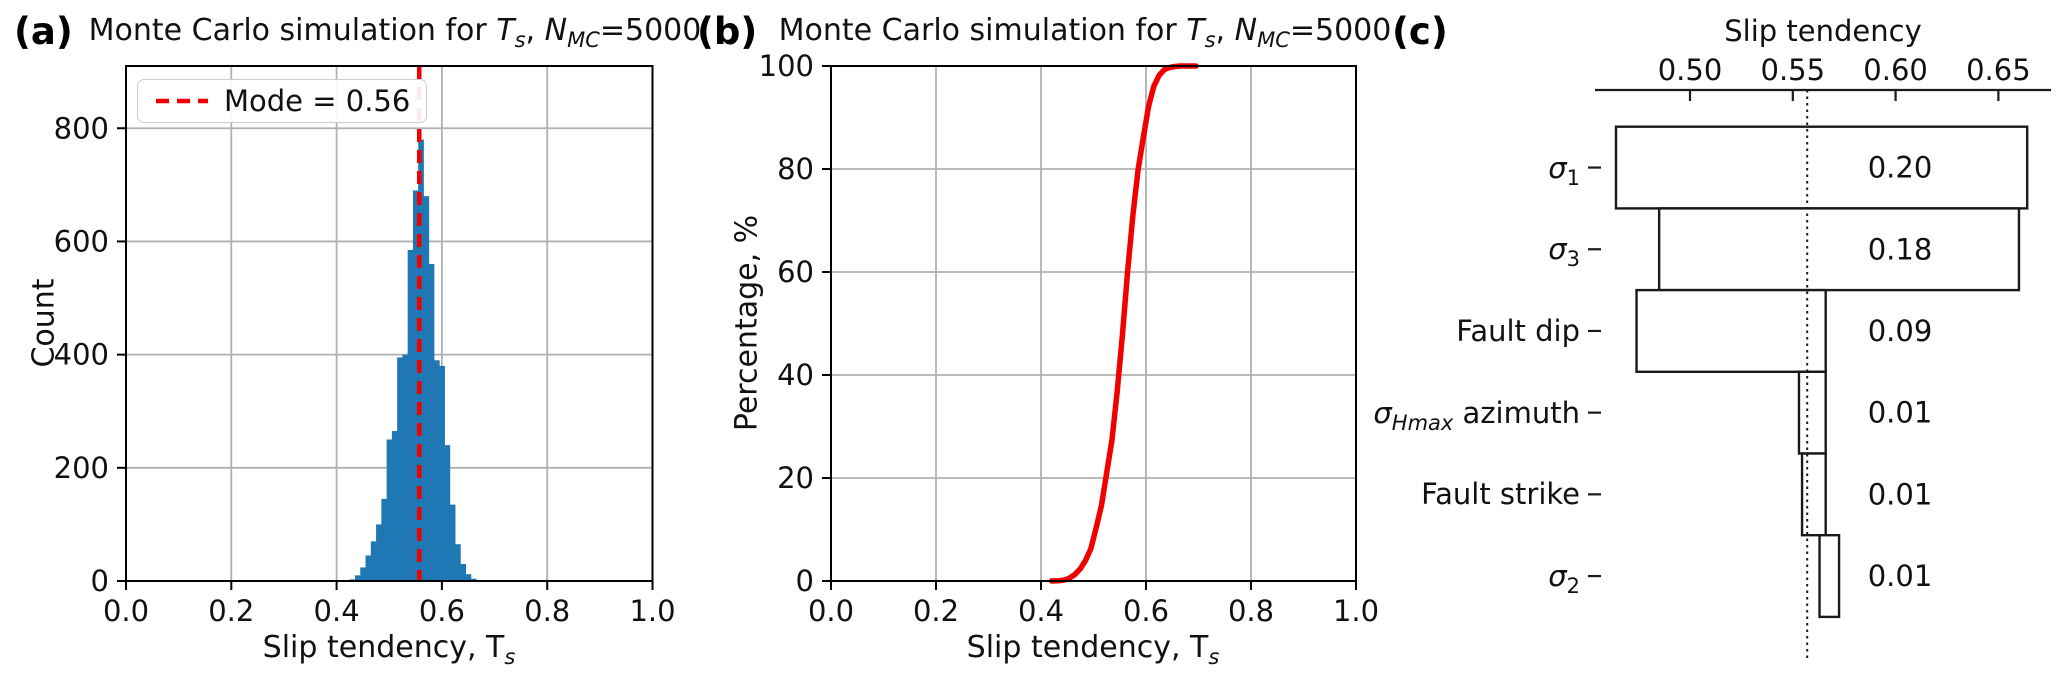 This screenshot has height=687, width=2067. I want to click on b-x-tick-label: 0.8, so click(1251, 611).